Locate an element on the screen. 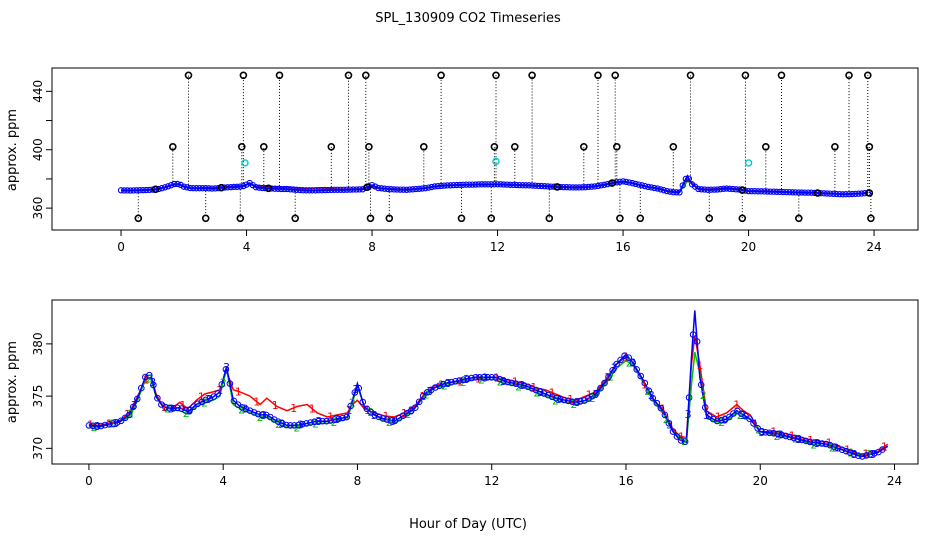 This screenshot has height=540, width=936. bottom-x-tick-label: 12 is located at coordinates (491, 481).